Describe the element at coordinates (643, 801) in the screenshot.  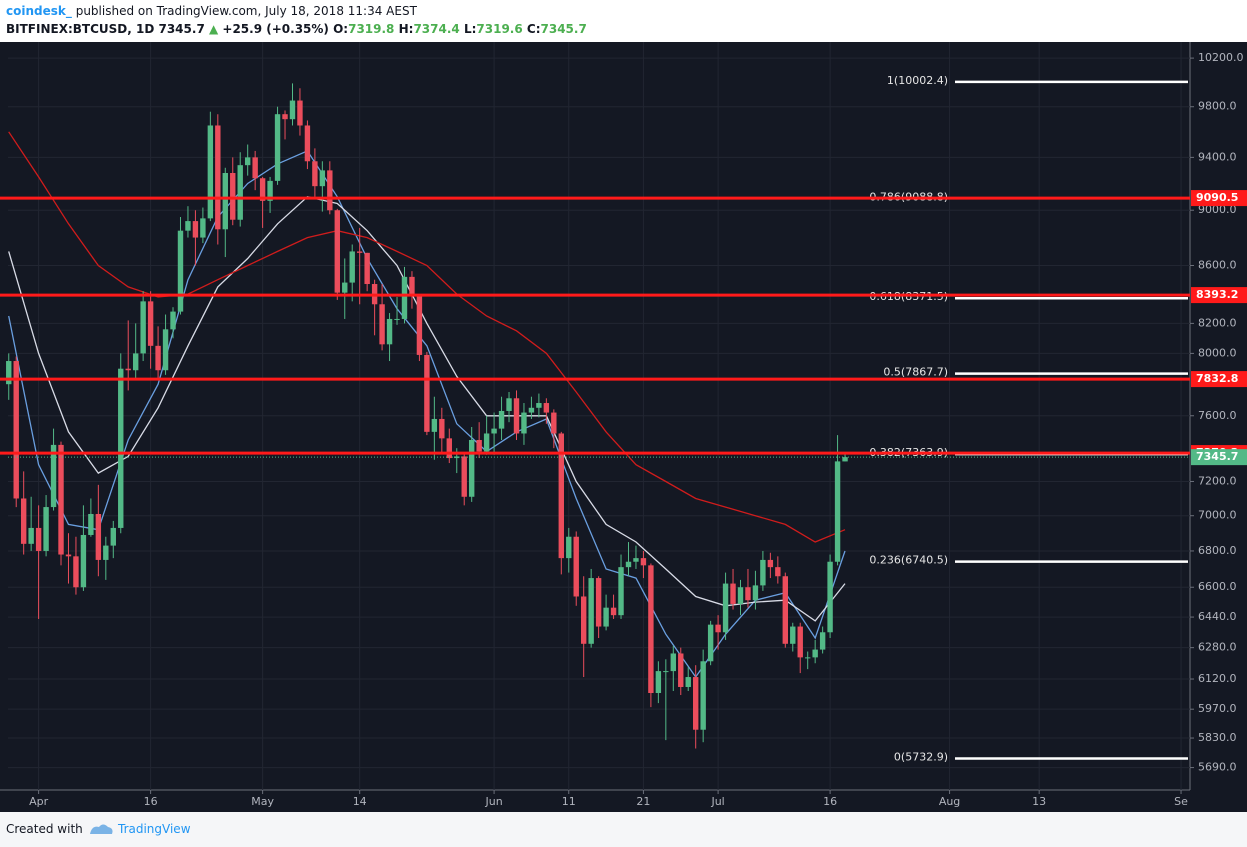
I see `x-tick-label: 21` at that location.